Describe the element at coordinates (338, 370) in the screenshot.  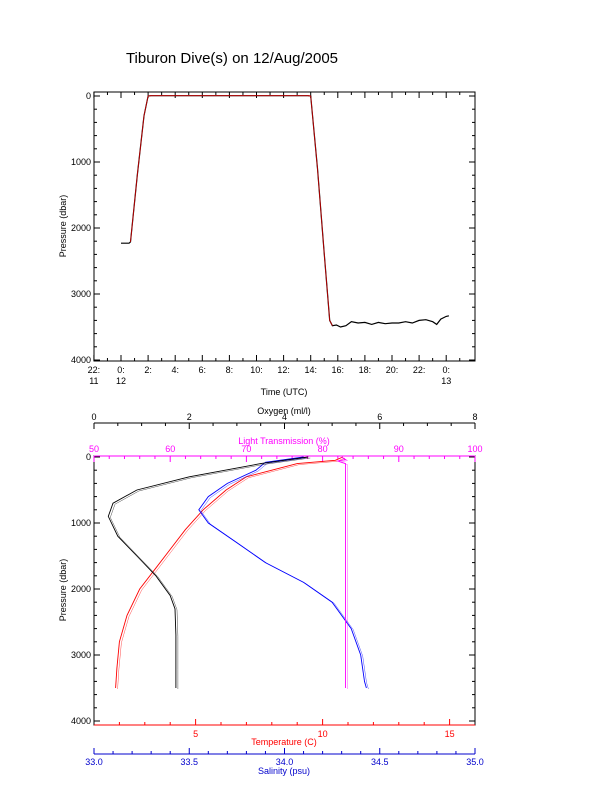
I see `time-xtick-label: 16:` at that location.